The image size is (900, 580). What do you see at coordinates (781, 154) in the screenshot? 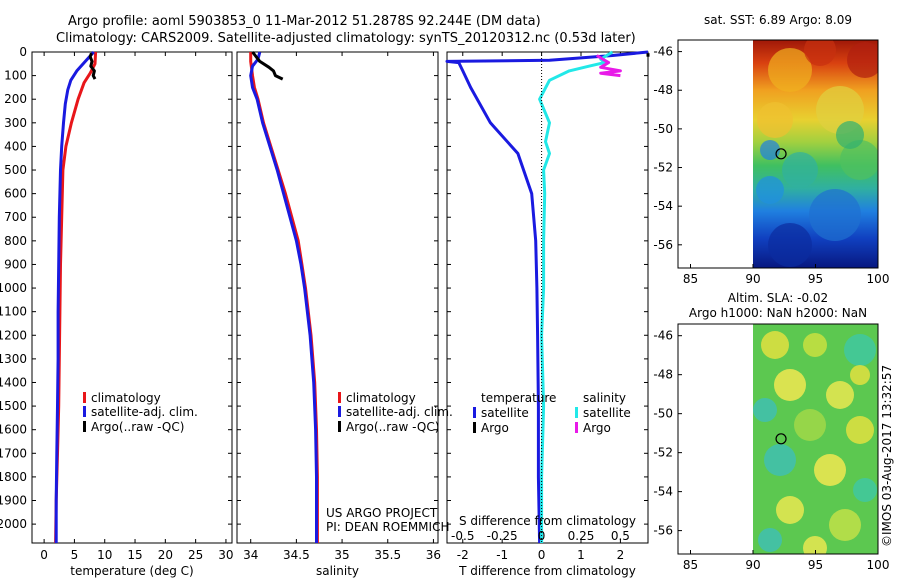
I see `profile-location-marker` at bounding box center [781, 154].